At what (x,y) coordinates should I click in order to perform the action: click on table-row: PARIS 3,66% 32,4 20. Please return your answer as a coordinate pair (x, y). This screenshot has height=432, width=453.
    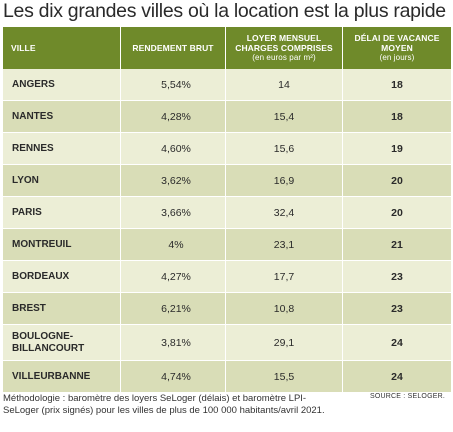
    Looking at the image, I should click on (227, 213).